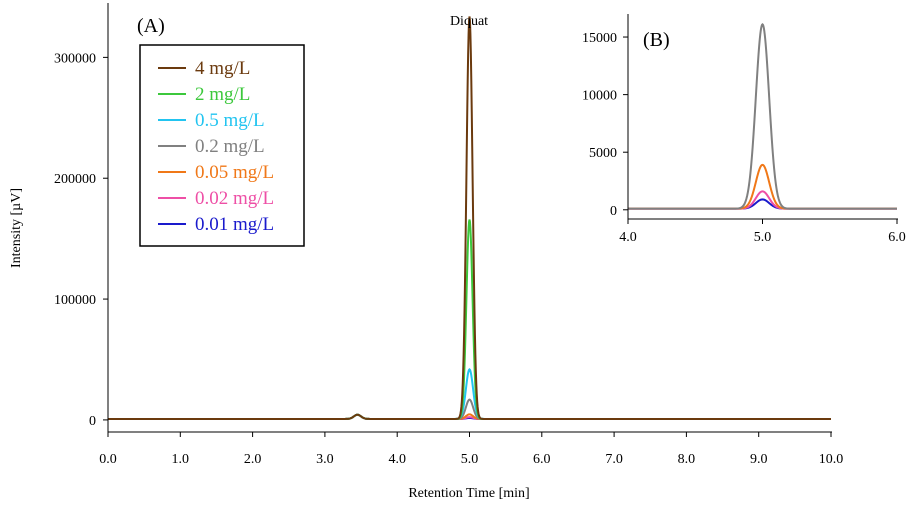 The width and height of the screenshot is (919, 510). What do you see at coordinates (75, 300) in the screenshot?
I see `main-y-tick-label: 100000` at bounding box center [75, 300].